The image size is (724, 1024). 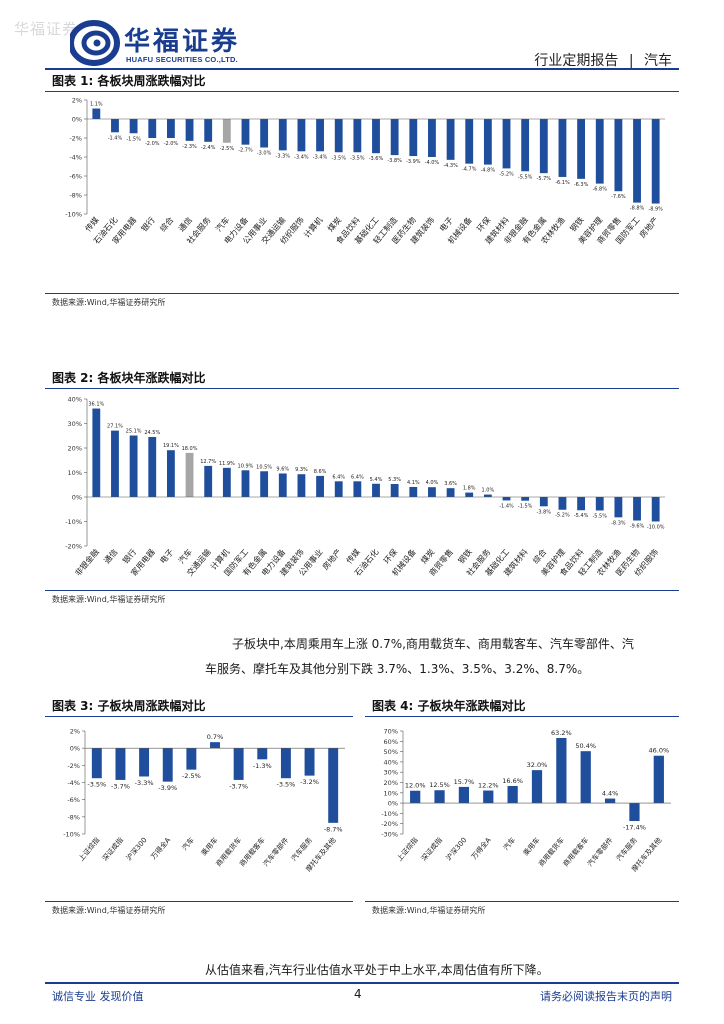 I want to click on data-label: 1.0%, so click(x=488, y=491).